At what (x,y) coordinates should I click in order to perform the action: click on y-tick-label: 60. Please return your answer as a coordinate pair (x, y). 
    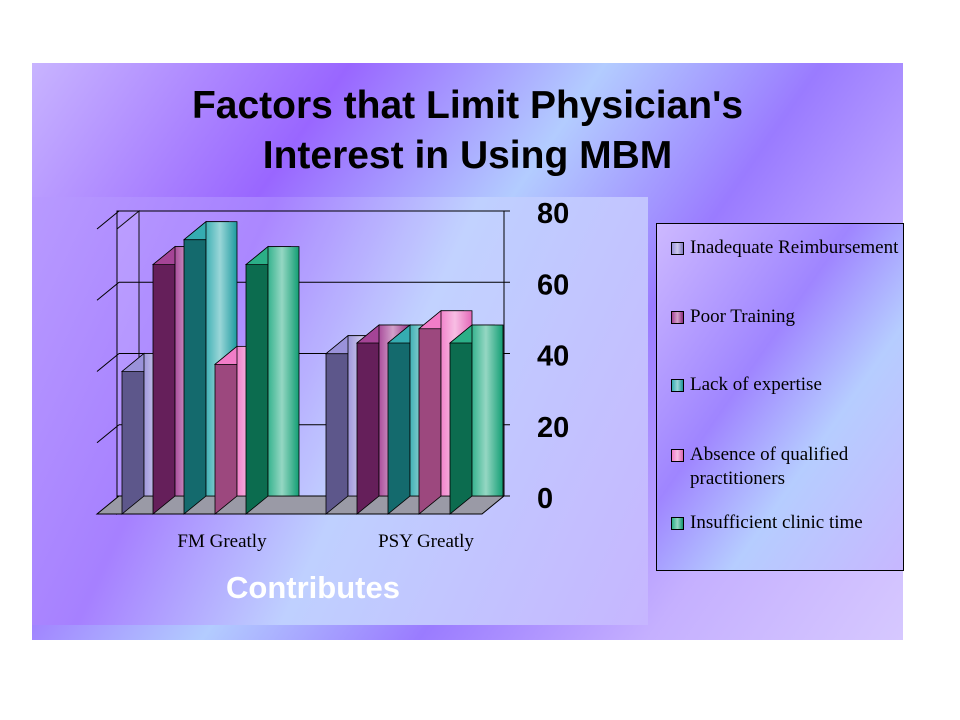
    Looking at the image, I should click on (553, 285).